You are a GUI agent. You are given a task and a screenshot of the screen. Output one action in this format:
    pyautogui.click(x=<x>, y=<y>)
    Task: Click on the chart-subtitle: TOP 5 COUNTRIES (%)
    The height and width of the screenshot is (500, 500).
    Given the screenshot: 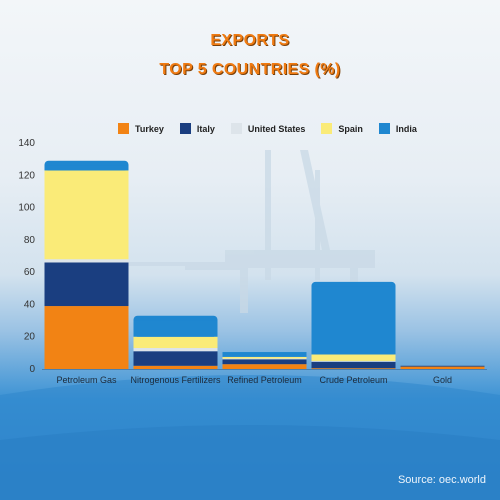 What is the action you would take?
    pyautogui.click(x=250, y=69)
    